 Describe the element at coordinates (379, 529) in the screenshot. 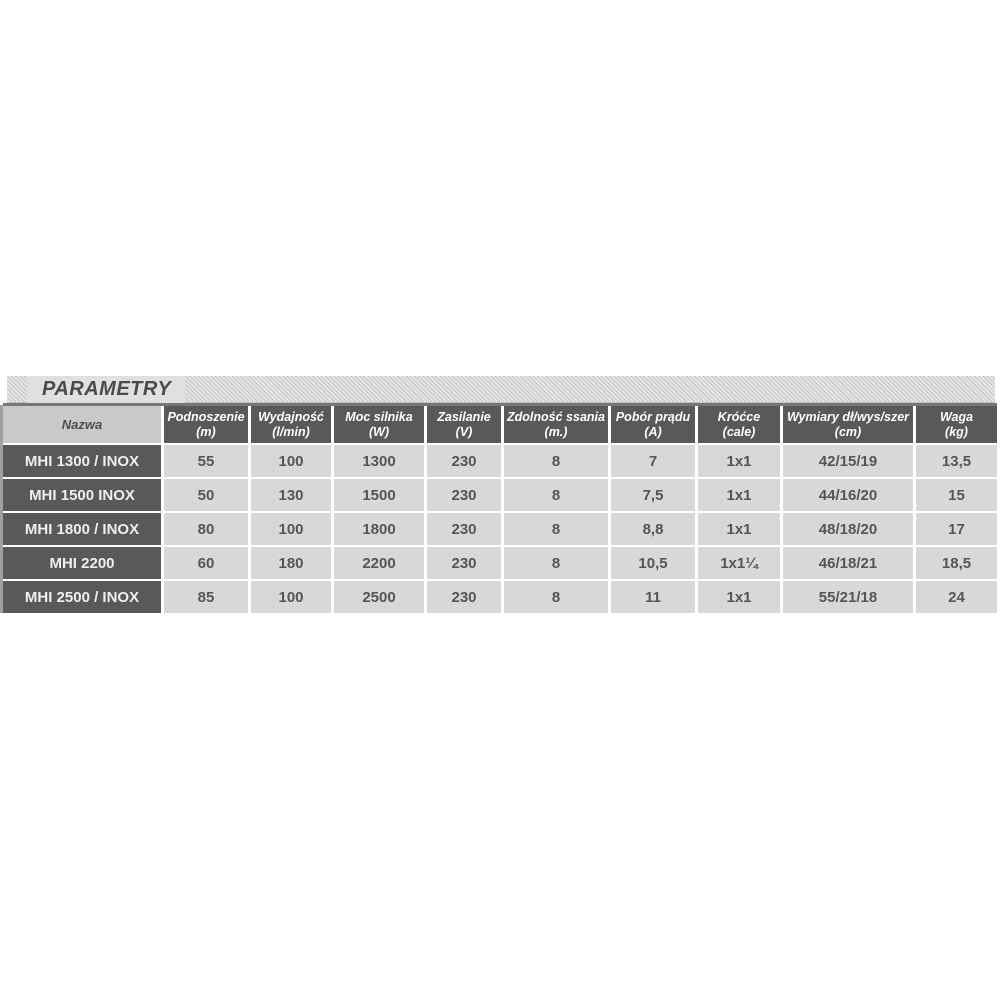

I see `value-cell: 1800` at that location.